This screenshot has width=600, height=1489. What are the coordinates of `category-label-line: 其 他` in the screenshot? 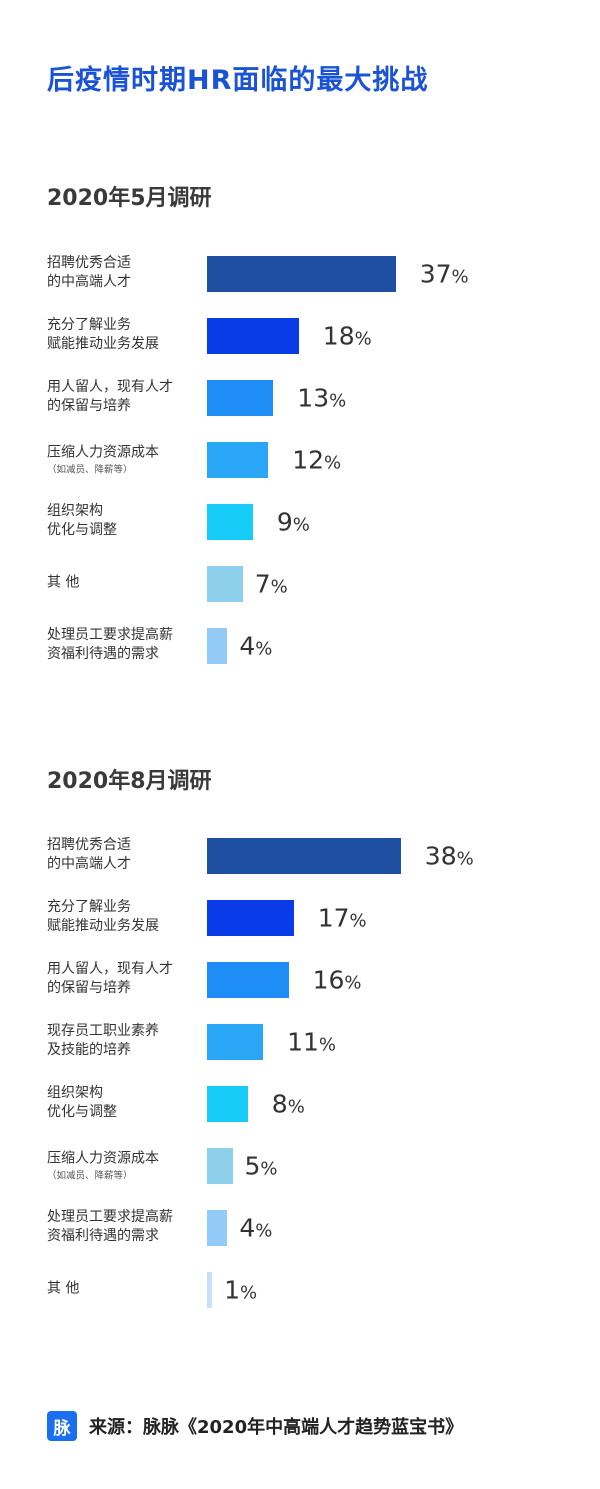 It's located at (63, 1288).